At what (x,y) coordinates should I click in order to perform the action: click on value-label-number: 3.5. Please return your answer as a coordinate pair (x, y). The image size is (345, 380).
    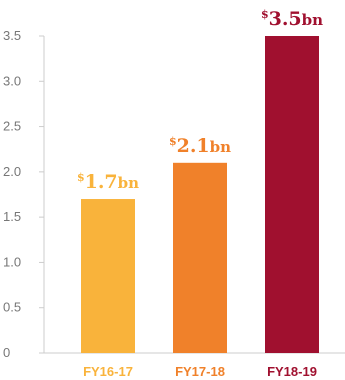
    Looking at the image, I should click on (285, 19).